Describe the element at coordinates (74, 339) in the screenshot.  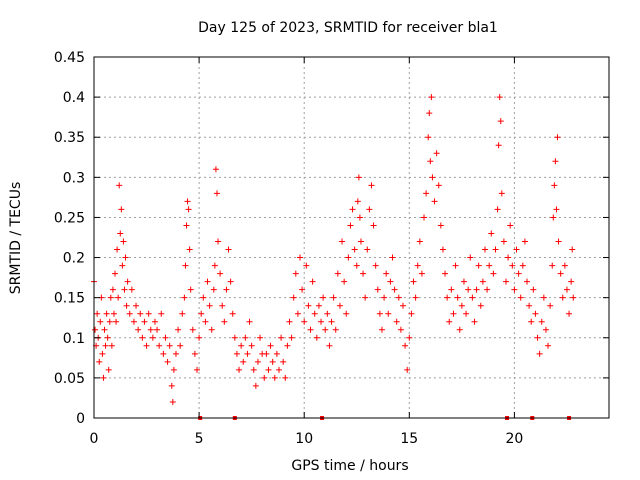
I see `y-tick-label: 0.1` at that location.